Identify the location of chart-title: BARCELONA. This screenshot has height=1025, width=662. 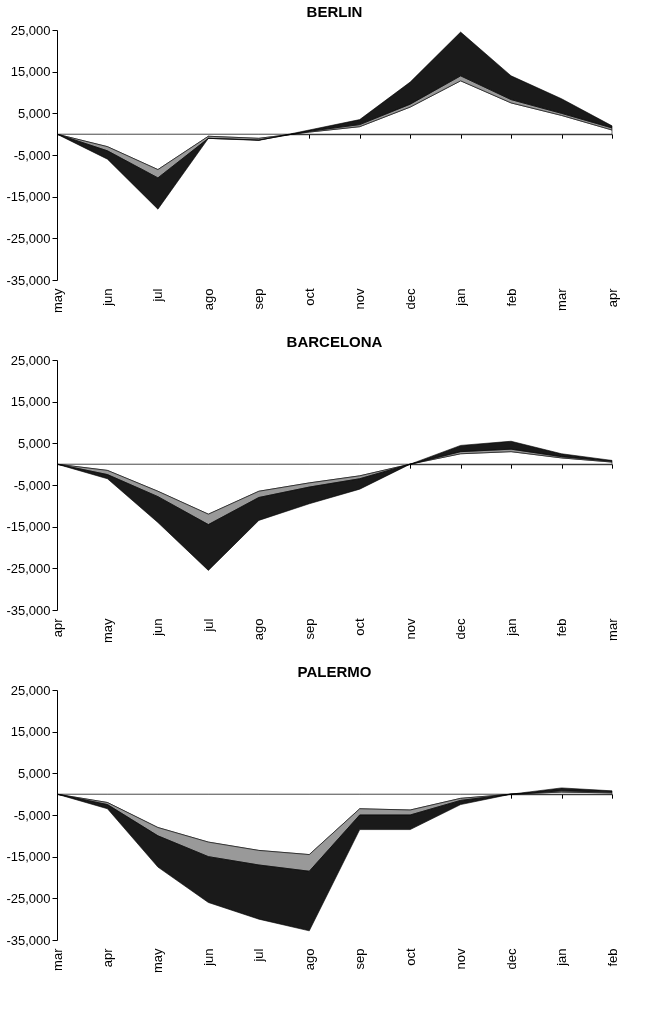
(334, 341).